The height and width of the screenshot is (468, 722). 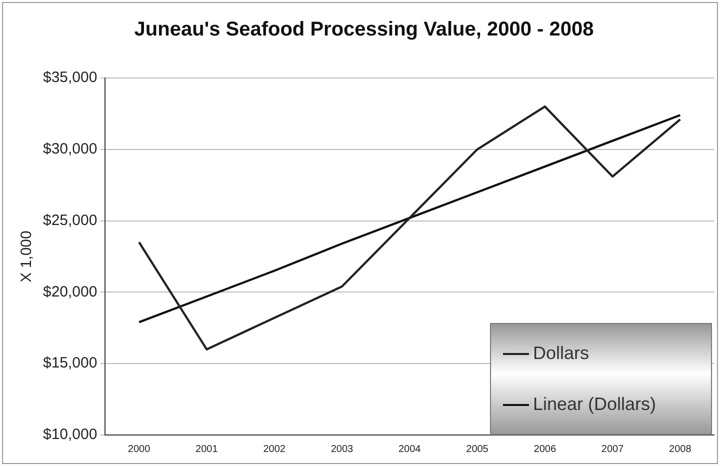 What do you see at coordinates (207, 449) in the screenshot?
I see `x-tick-label: 2001` at bounding box center [207, 449].